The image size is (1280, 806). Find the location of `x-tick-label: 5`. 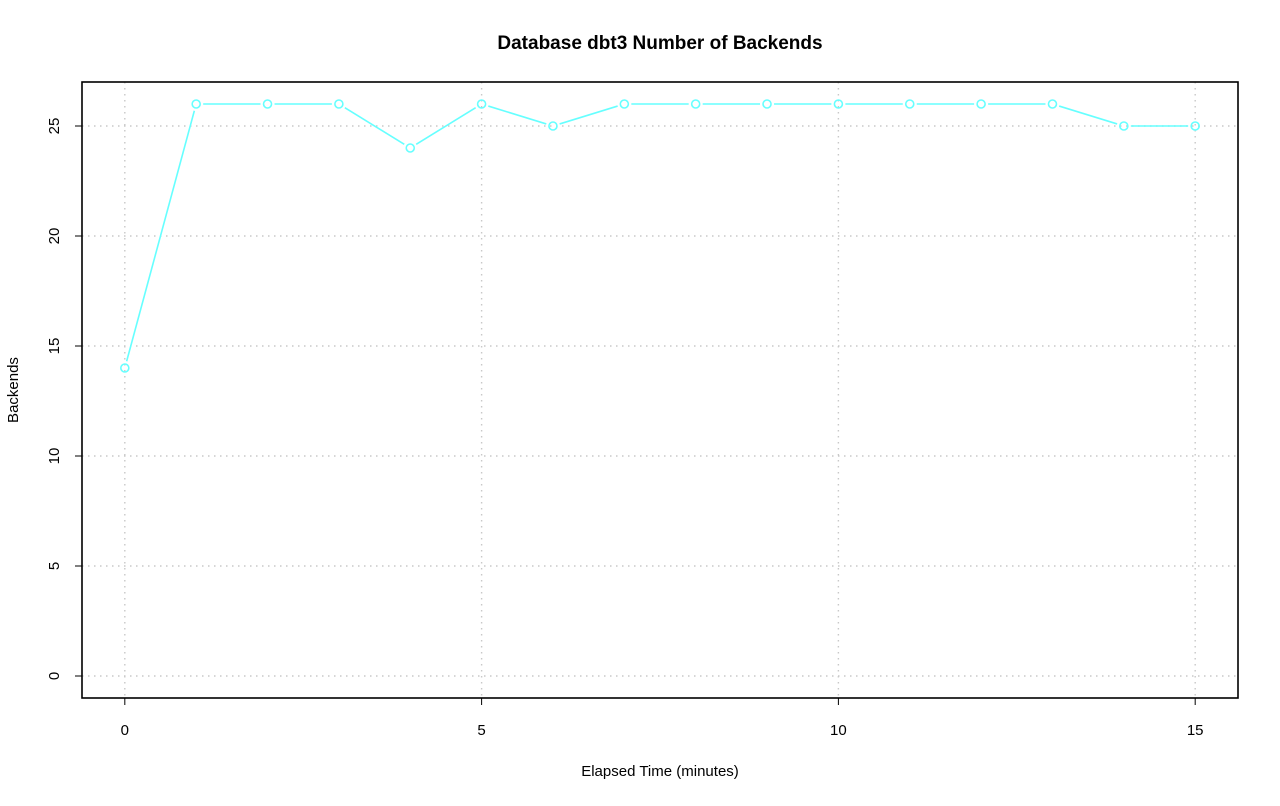

x-tick-label: 5 is located at coordinates (481, 730).